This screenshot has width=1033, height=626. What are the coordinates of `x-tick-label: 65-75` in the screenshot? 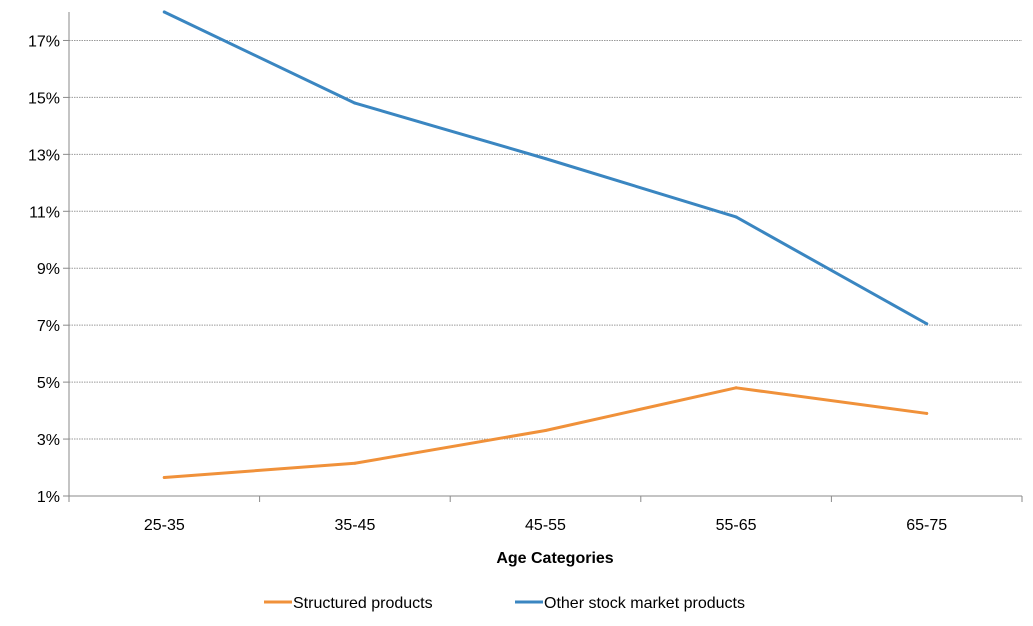 It's located at (926, 525).